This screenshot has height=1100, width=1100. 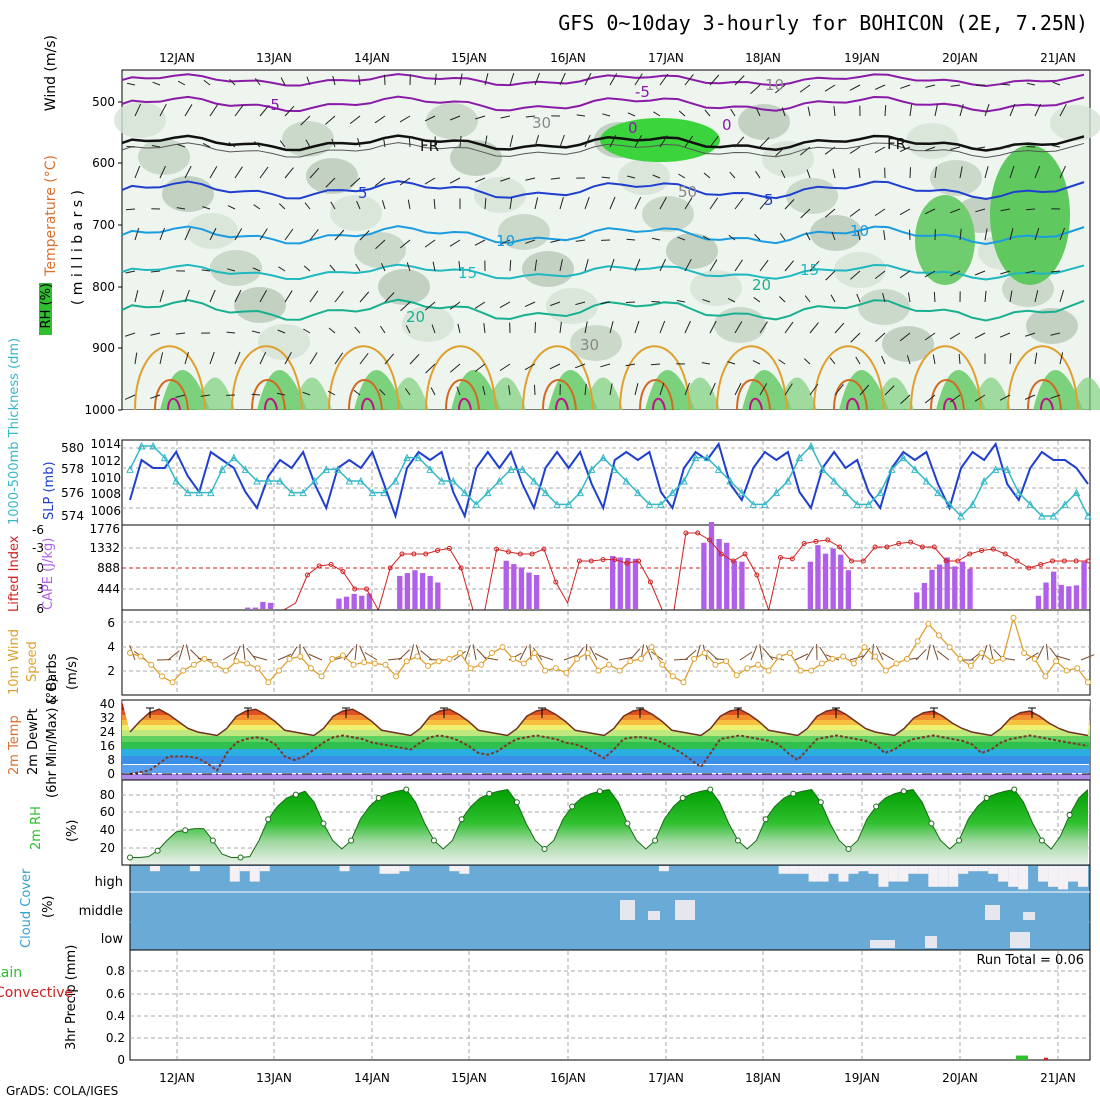 What do you see at coordinates (568, 1078) in the screenshot?
I see `date-label-bottom: 16JAN` at bounding box center [568, 1078].